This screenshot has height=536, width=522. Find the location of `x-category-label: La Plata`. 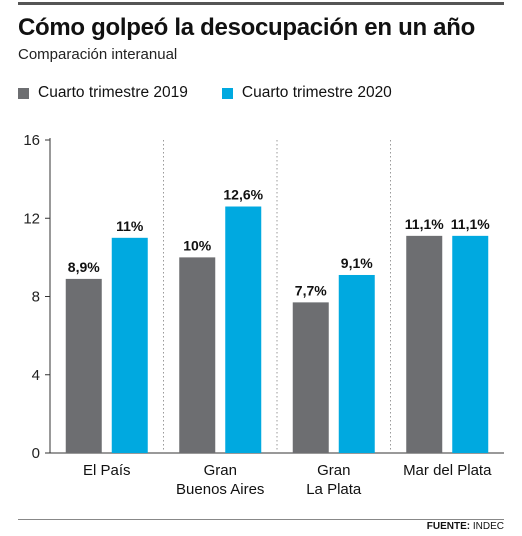

x-category-label: La Plata is located at coordinates (334, 489).